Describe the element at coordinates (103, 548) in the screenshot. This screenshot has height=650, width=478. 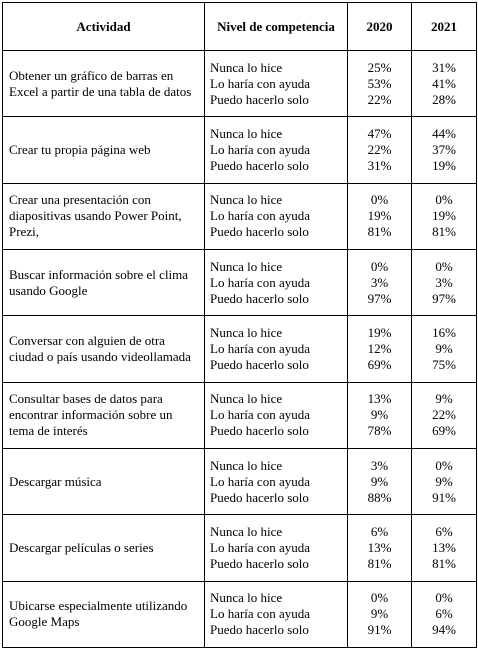
I see `activity-cell: Descargar películas o series` at that location.